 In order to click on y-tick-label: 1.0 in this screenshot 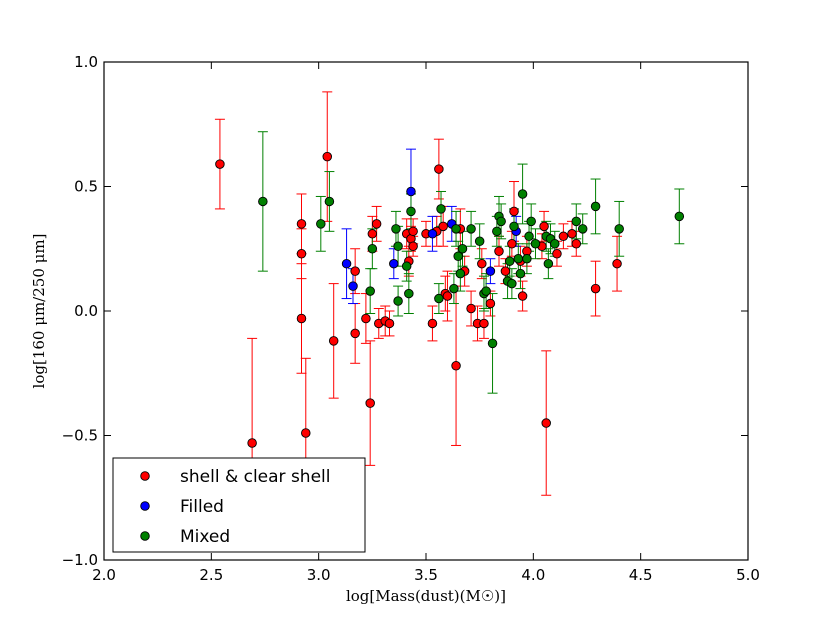, I will do `click(86, 62)`.